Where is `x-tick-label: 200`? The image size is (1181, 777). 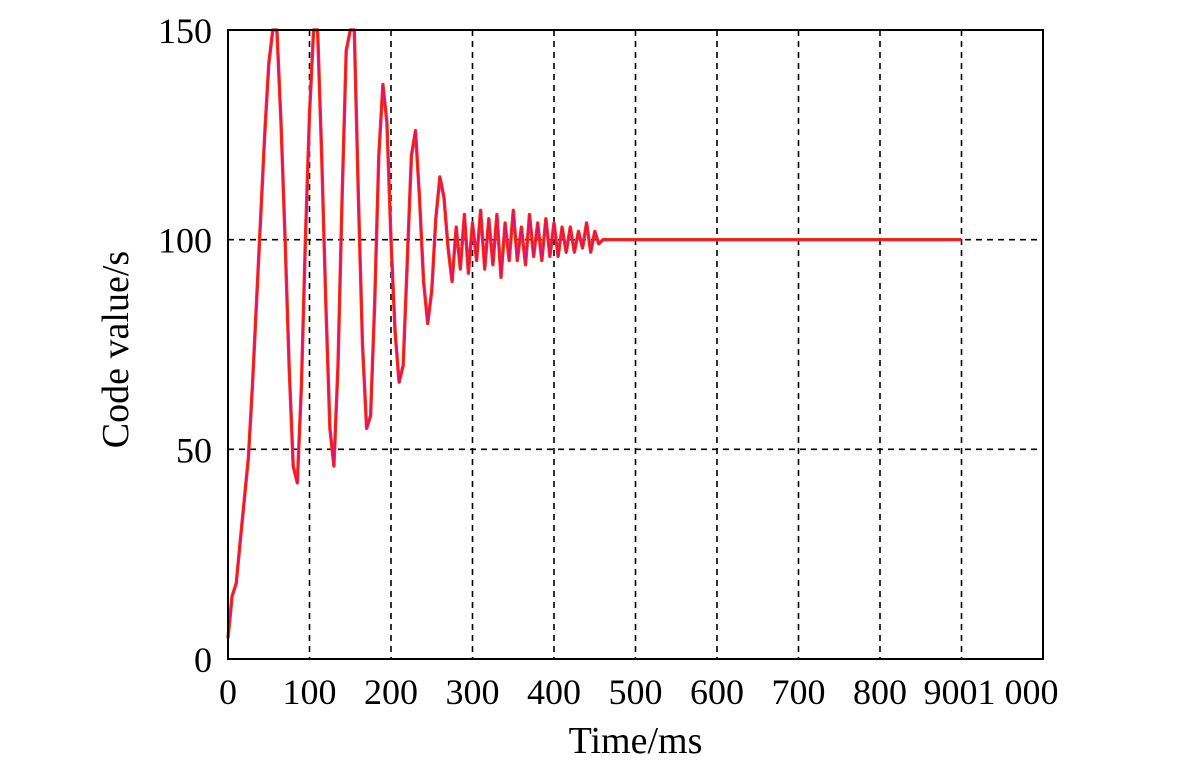 x-tick-label: 200 is located at coordinates (391, 692).